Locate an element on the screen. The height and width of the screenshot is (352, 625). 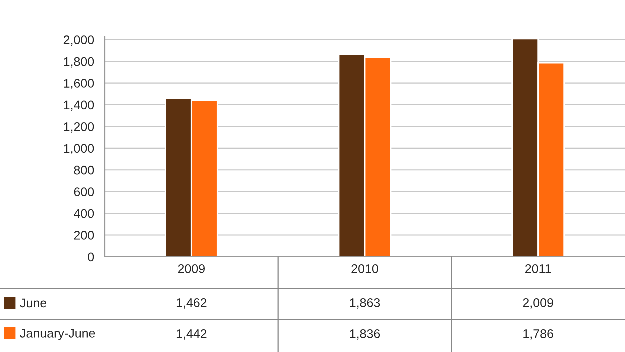
legend-label: January-June is located at coordinates (58, 334).